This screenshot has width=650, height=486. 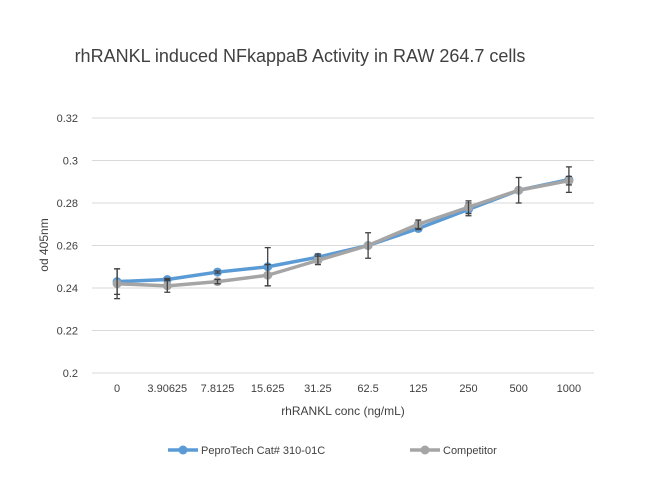 What do you see at coordinates (67, 247) in the screenshot?
I see `y-tick-label: 0.26` at bounding box center [67, 247].